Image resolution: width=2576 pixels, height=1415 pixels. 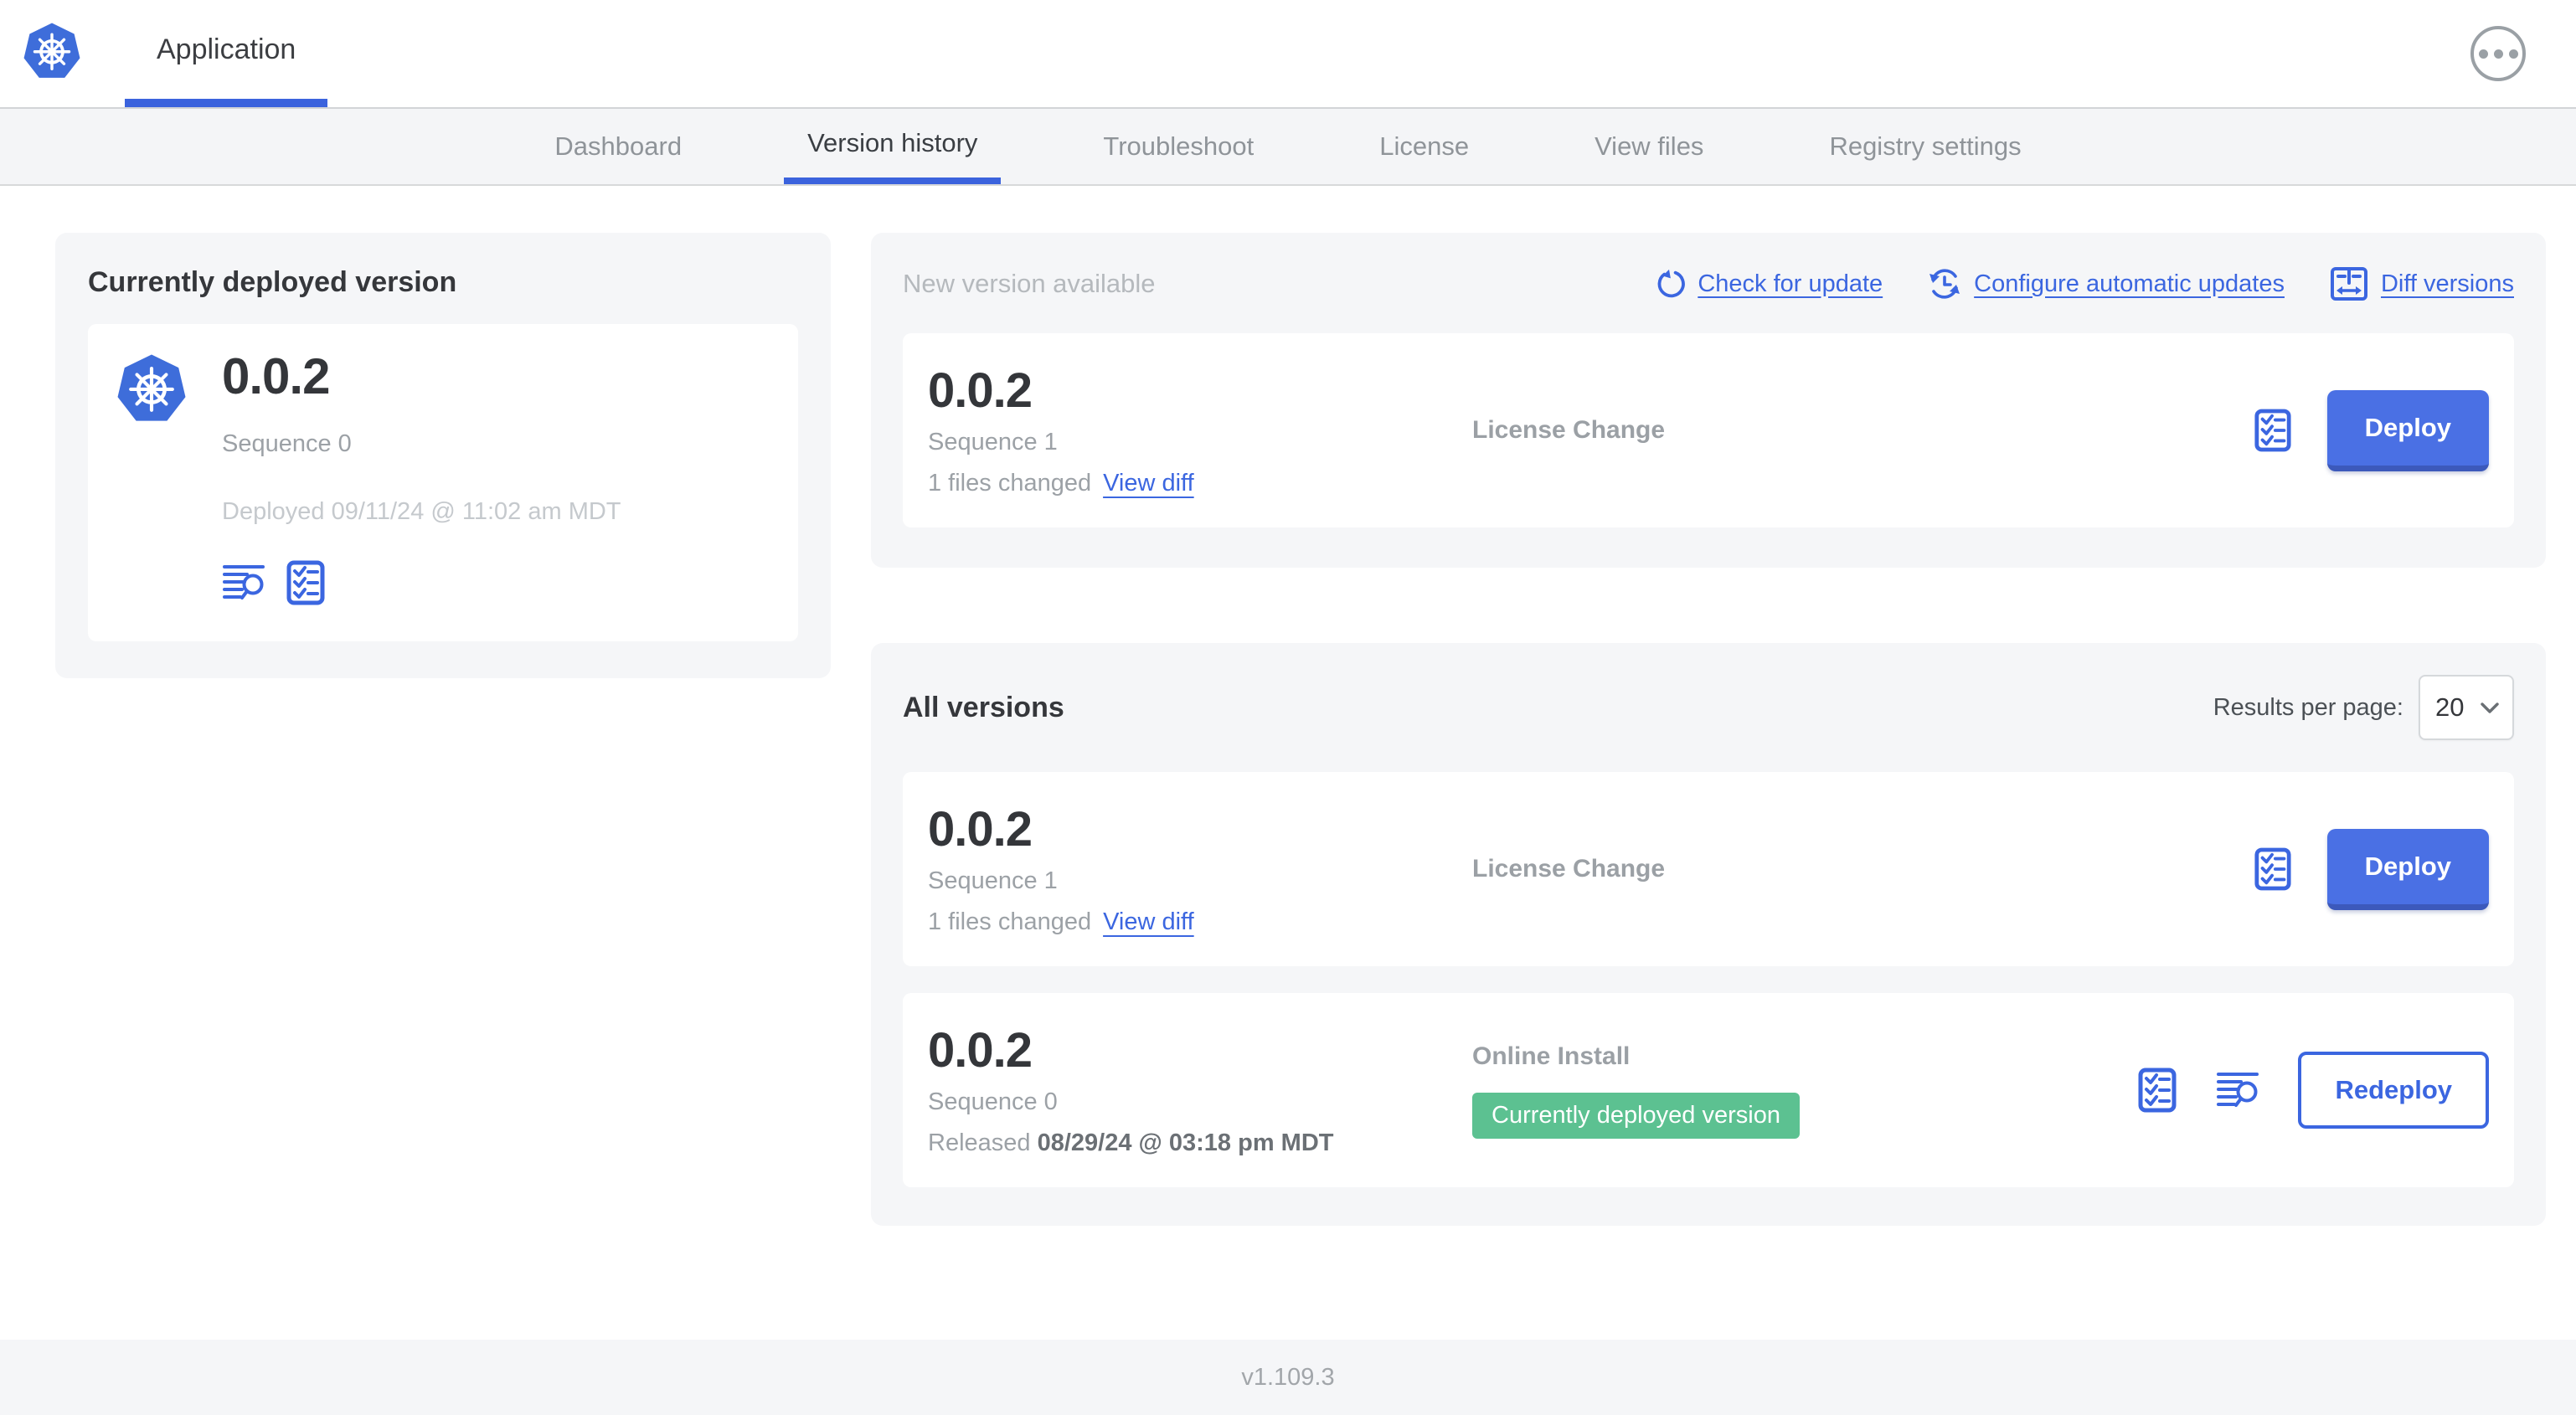 I want to click on ellipsis-menu-button, so click(x=2498, y=53).